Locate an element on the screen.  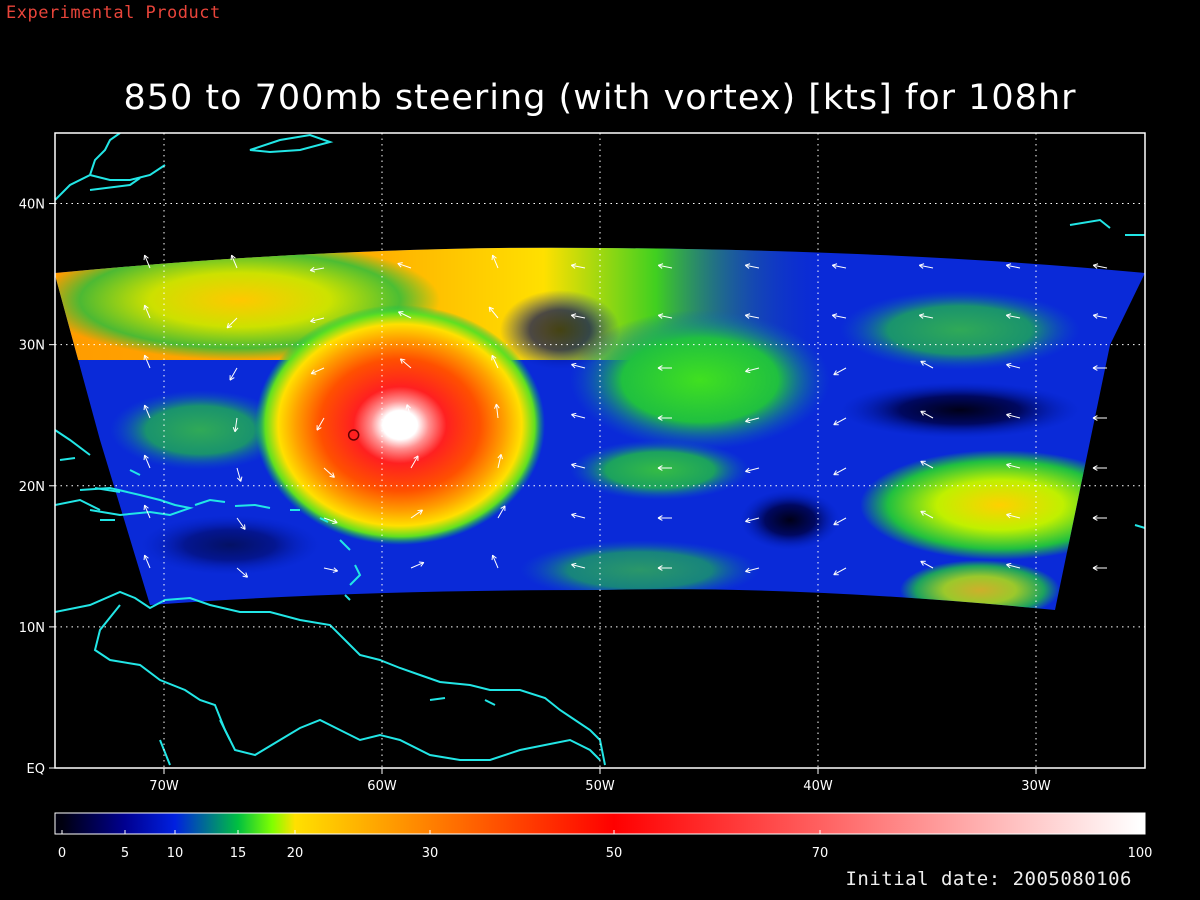
colorbar-tick-label: 10 is located at coordinates (175, 853).